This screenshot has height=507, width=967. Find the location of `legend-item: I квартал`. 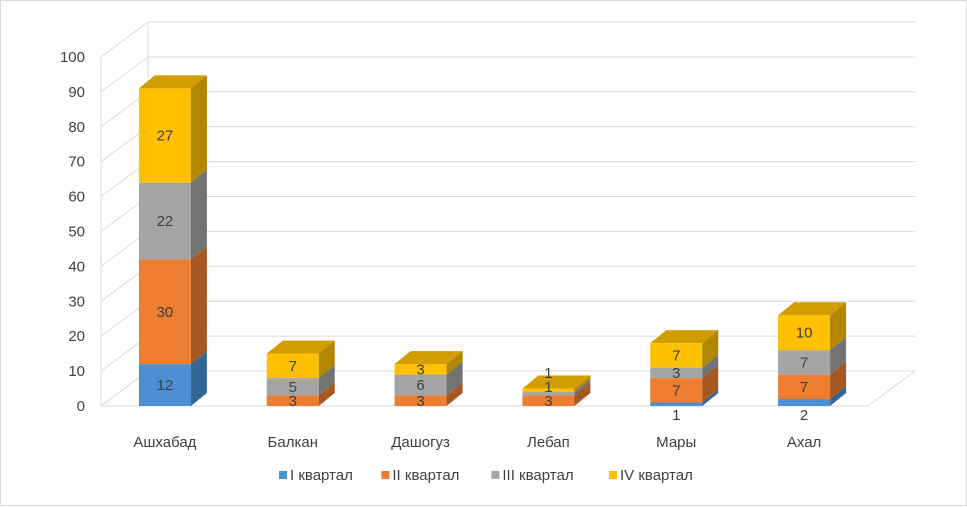

legend-item: I квартал is located at coordinates (316, 475).